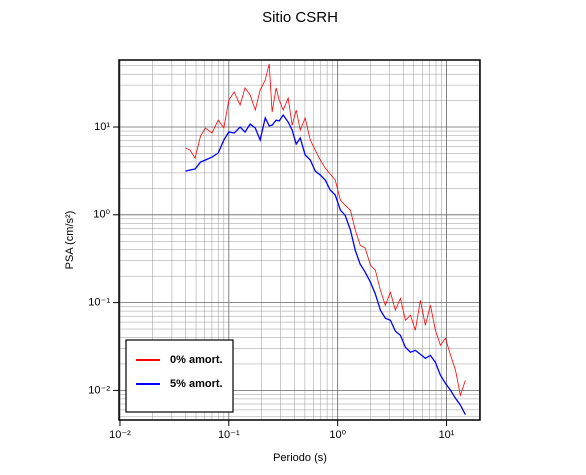  Describe the element at coordinates (101, 215) in the screenshot. I see `y-tick-label: 10⁰` at that location.